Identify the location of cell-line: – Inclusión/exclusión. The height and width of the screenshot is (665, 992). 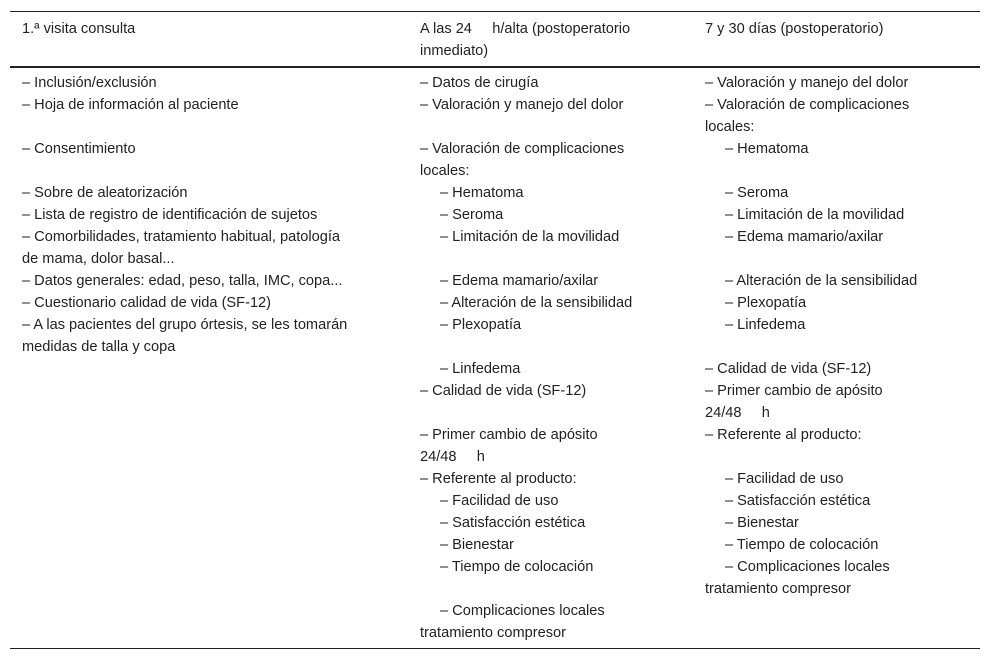
(89, 83).